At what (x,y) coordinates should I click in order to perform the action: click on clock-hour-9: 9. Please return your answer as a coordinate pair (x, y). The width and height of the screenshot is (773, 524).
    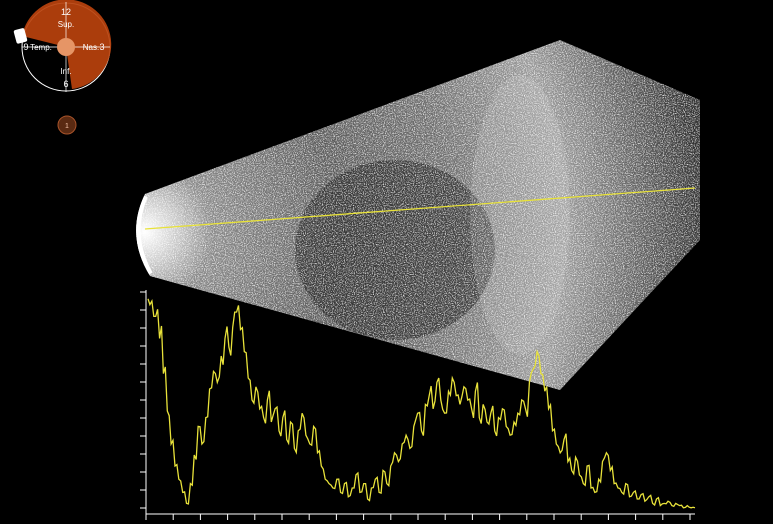
    Looking at the image, I should click on (25, 47).